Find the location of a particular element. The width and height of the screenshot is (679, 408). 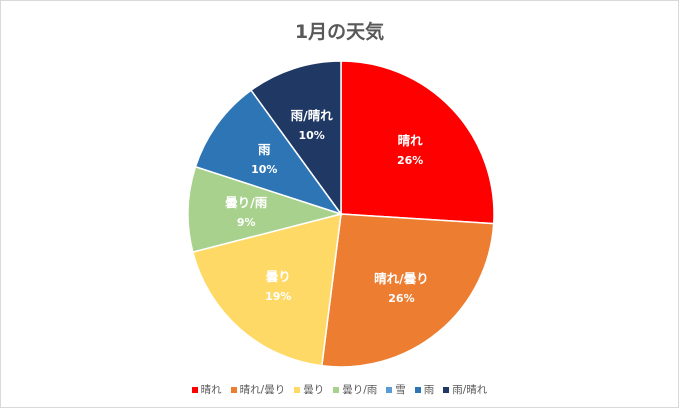

chart-title: 1月の天気 is located at coordinates (339, 32).